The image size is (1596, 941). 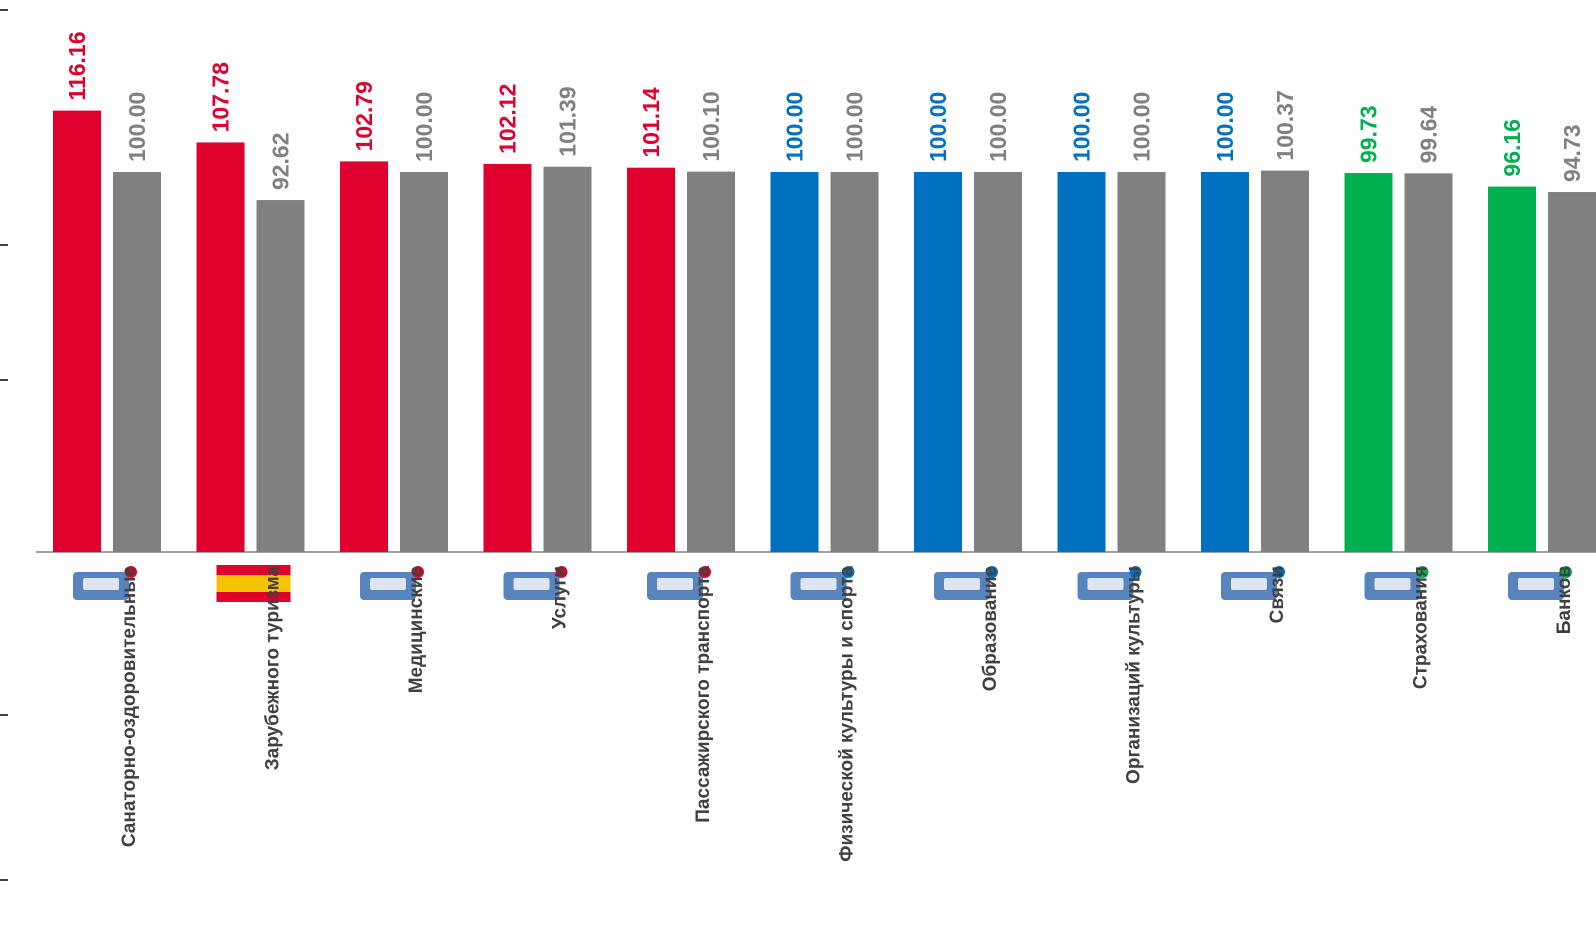 I want to click on category-label: Образование, so click(x=990, y=628).